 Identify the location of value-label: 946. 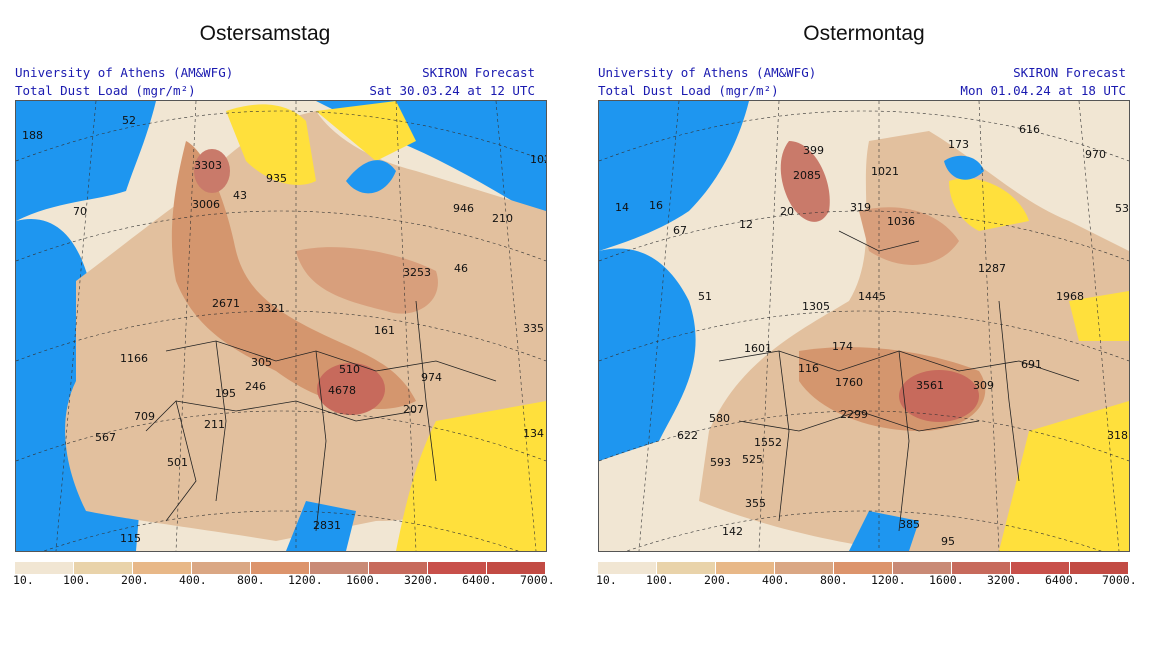
(463, 208).